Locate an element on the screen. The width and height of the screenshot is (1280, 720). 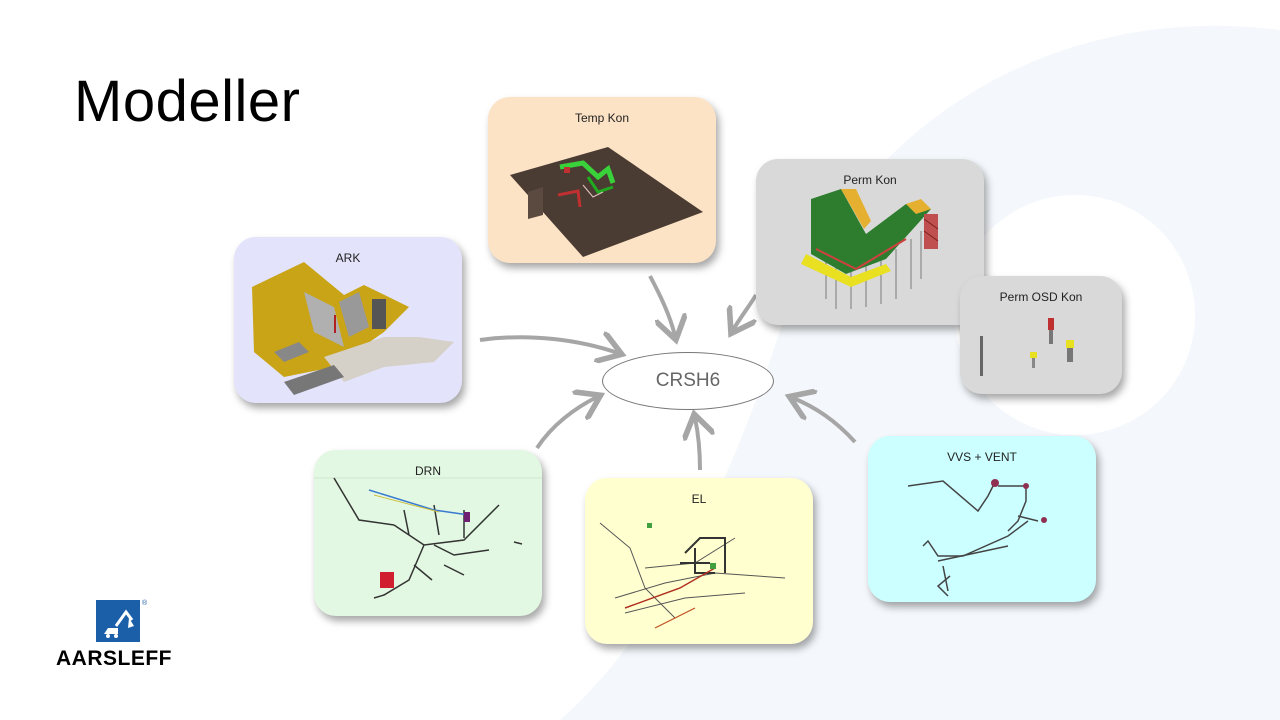
aarsleff-logo-text: AARSLEFF is located at coordinates (114, 658).